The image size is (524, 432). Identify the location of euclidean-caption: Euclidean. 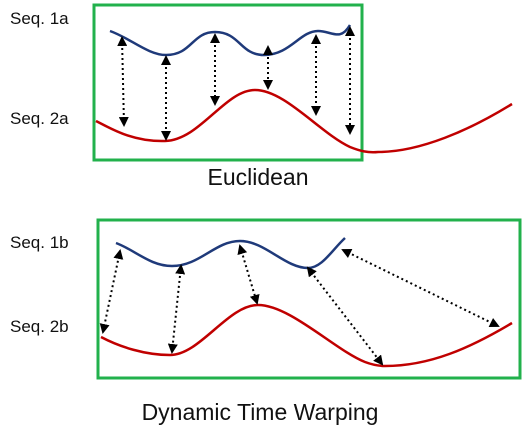
(257, 177).